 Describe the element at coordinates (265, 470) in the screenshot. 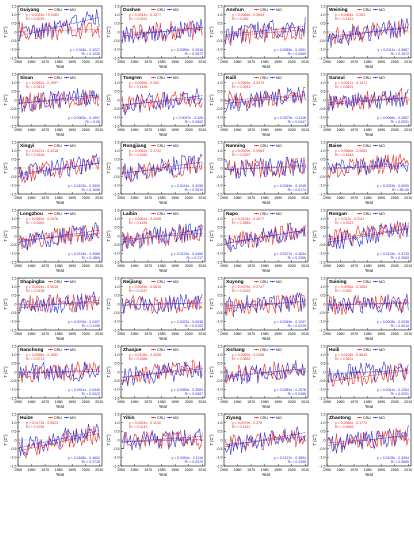

I see `x-tick-label: 1980` at that location.